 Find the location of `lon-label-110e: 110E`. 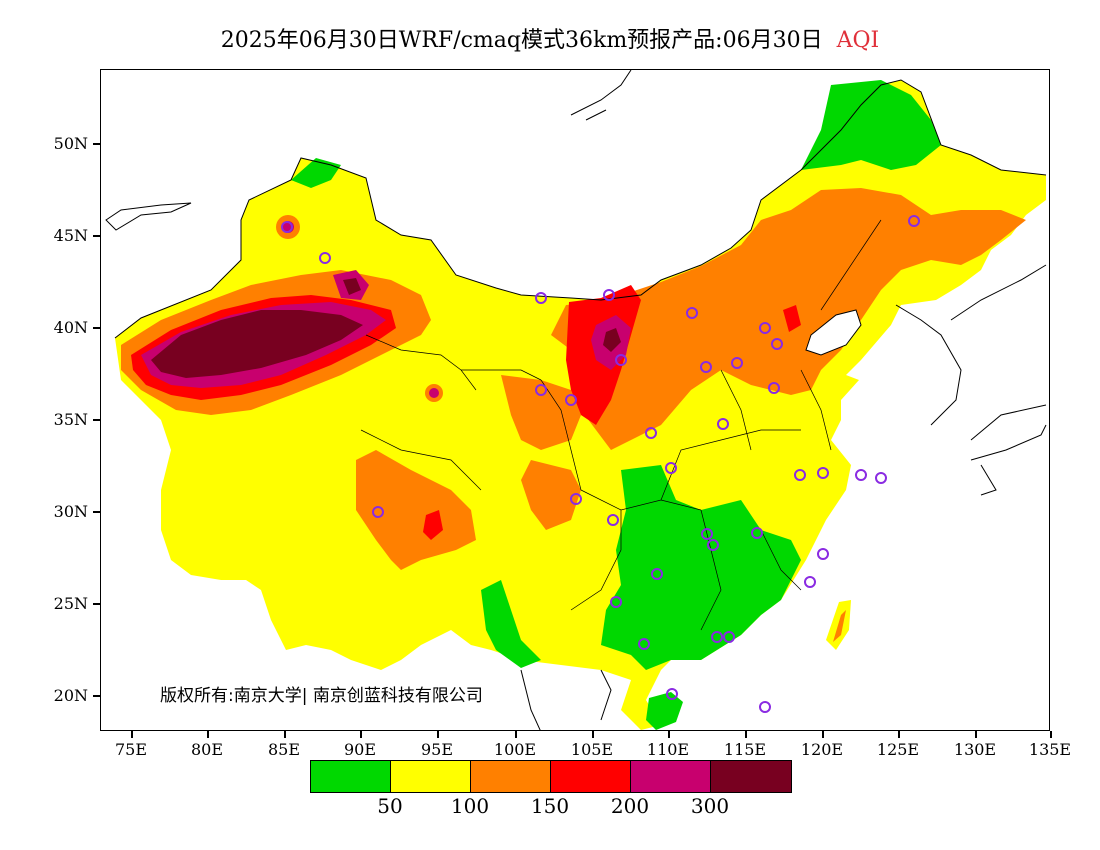

lon-label-110e: 110E is located at coordinates (668, 749).